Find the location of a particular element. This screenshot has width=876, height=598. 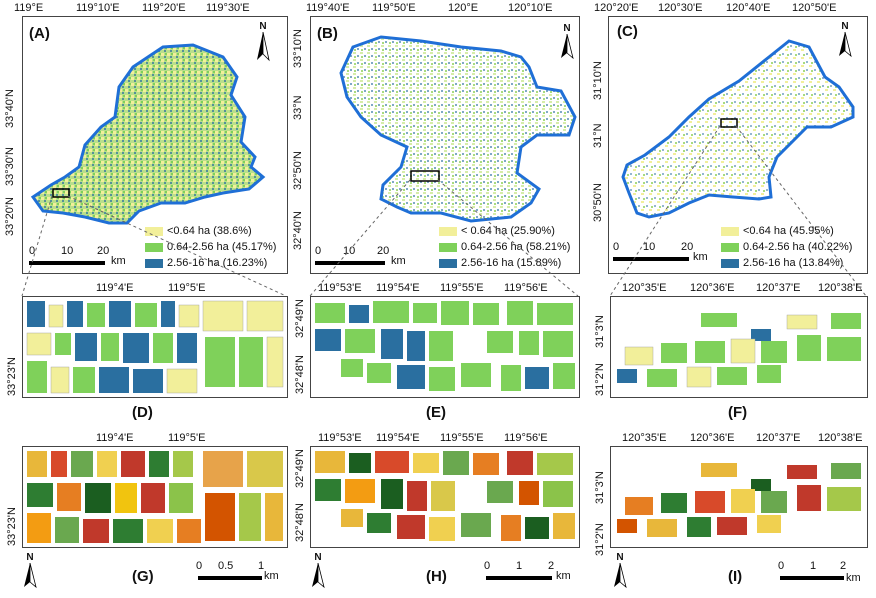

coord-left: 33°23'N is located at coordinates (12, 526).